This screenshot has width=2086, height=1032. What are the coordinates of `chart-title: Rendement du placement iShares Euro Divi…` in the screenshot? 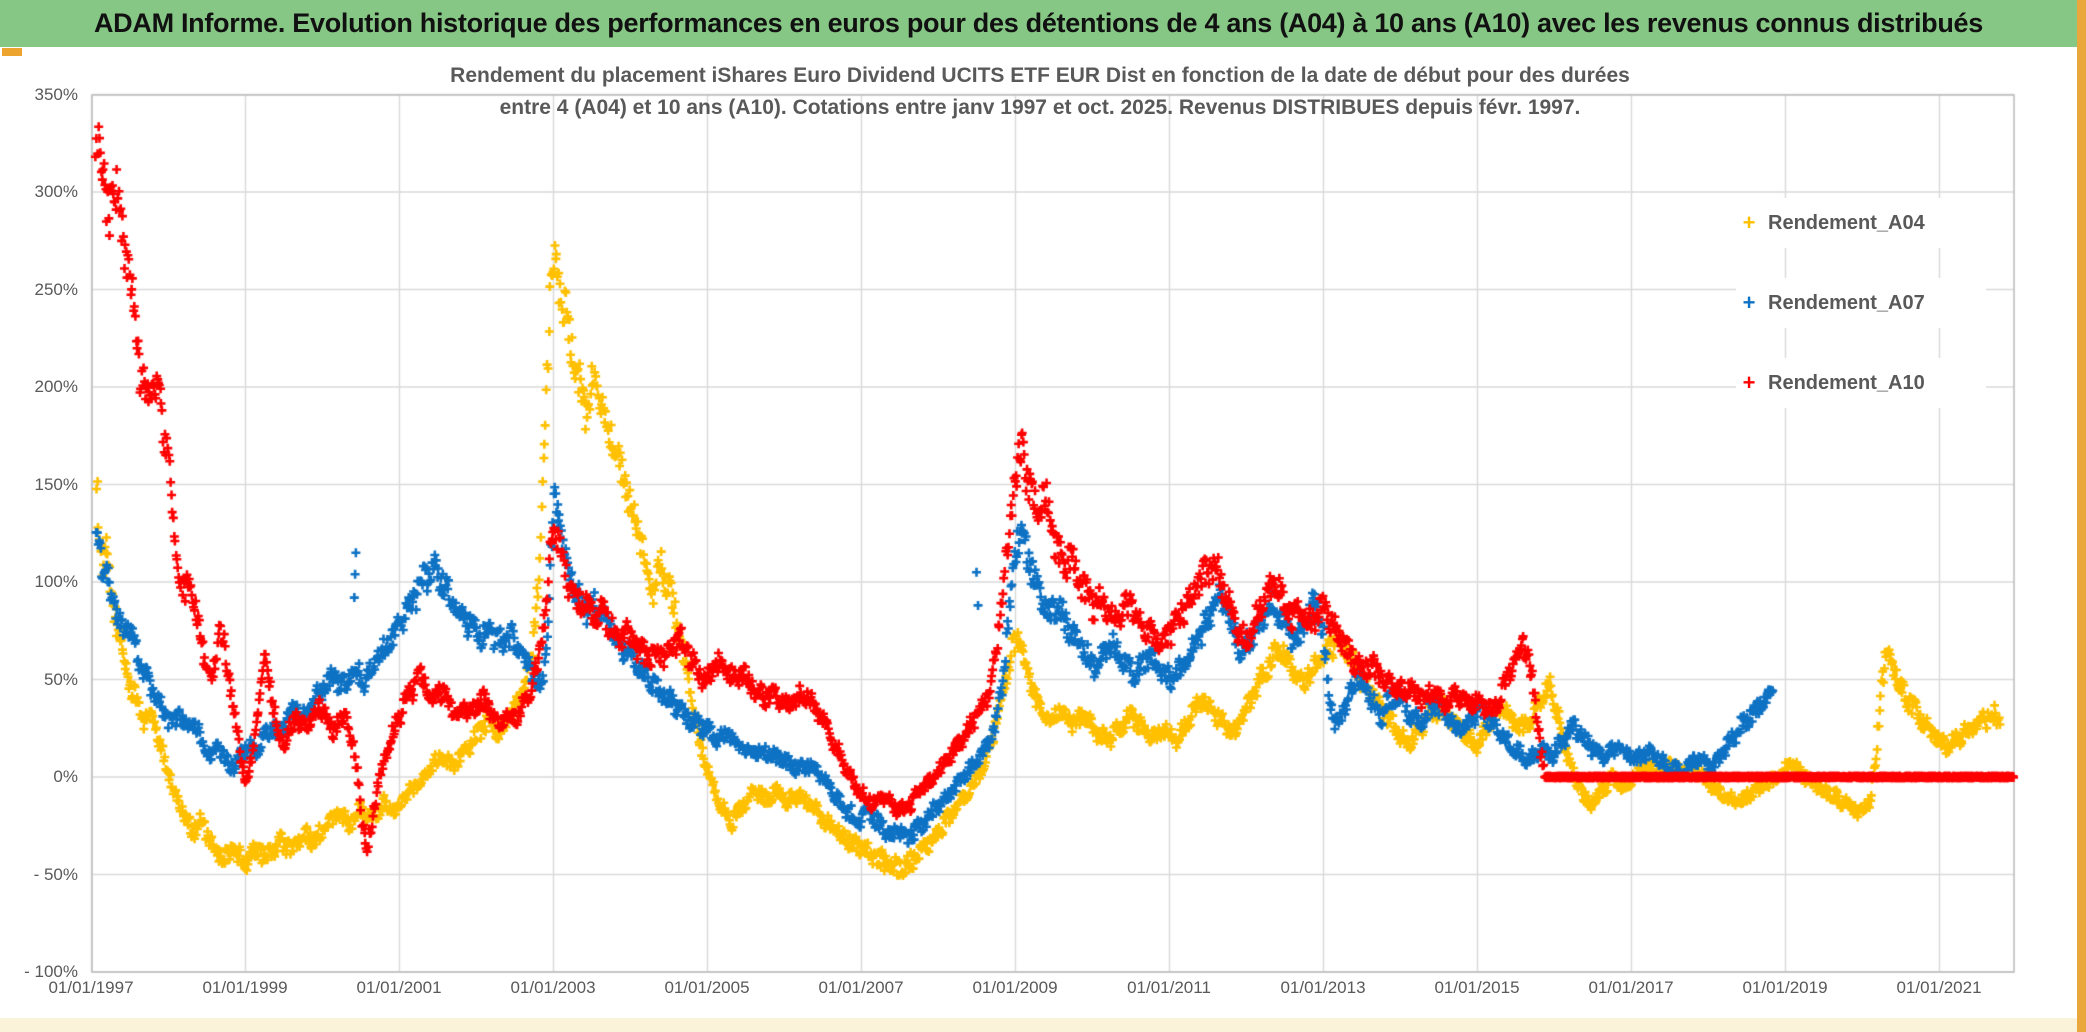 It's located at (1040, 92).